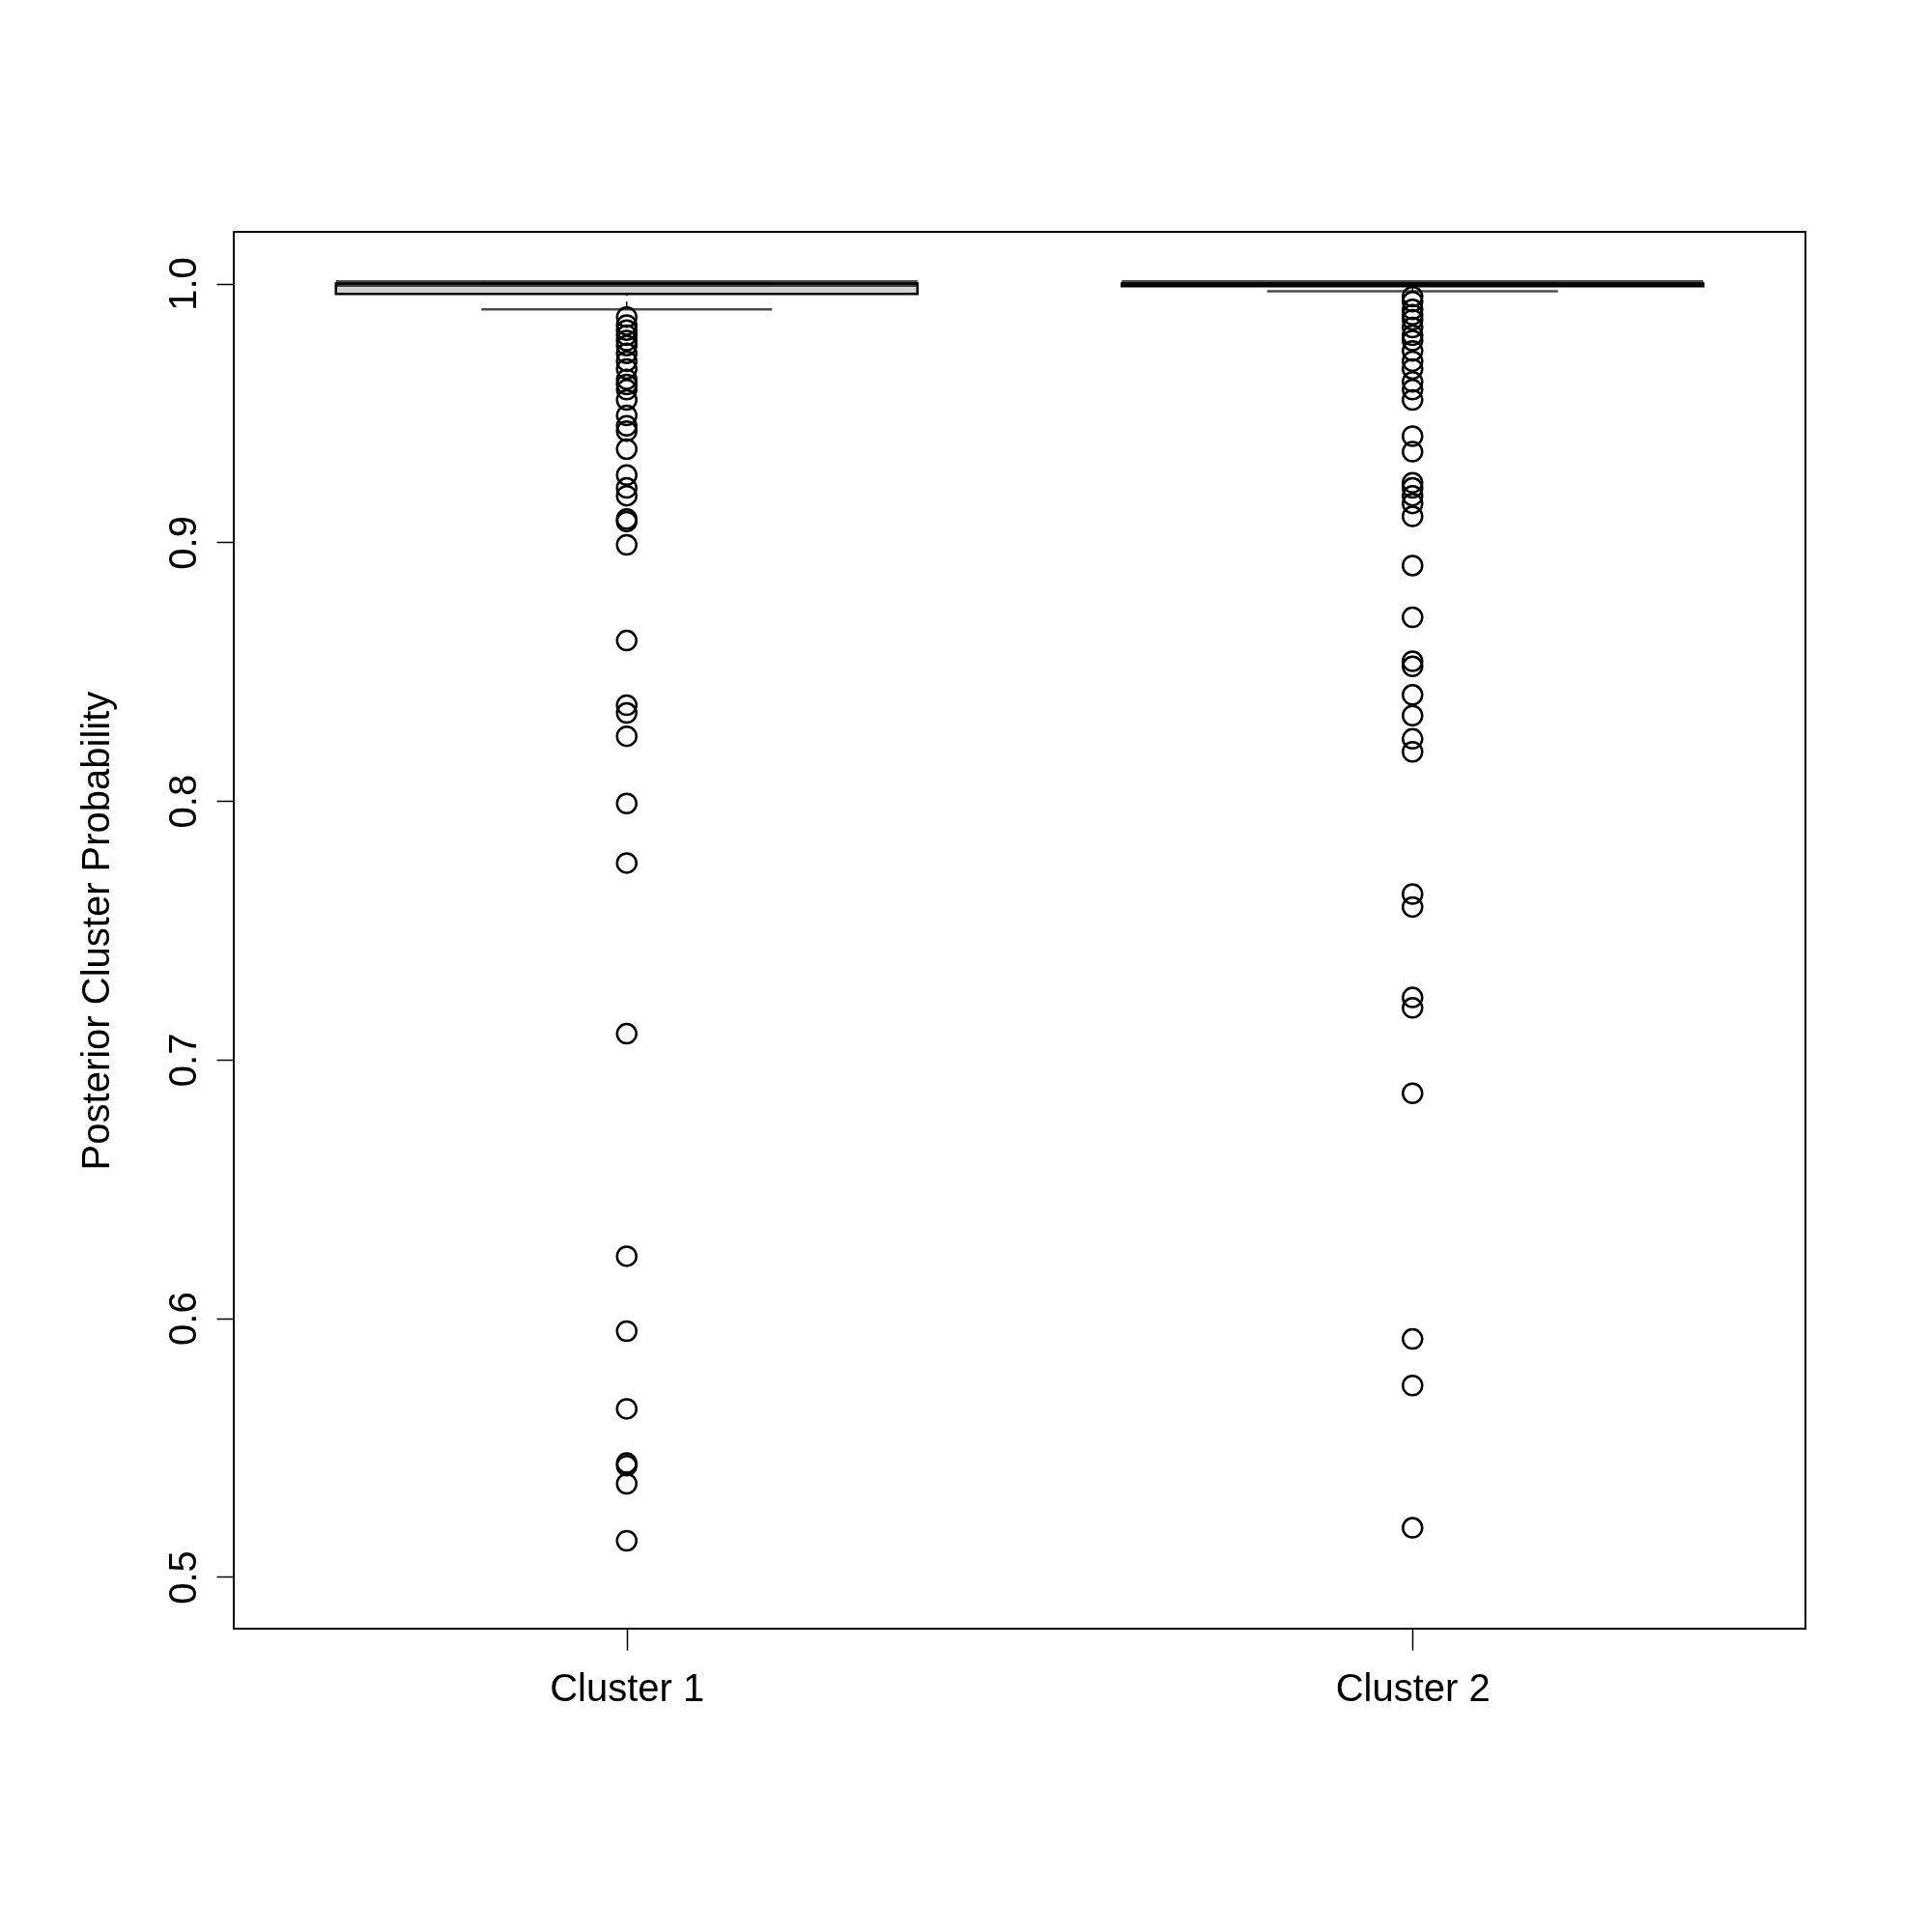  I want to click on x-tick-label: Cluster 1, so click(627, 1687).